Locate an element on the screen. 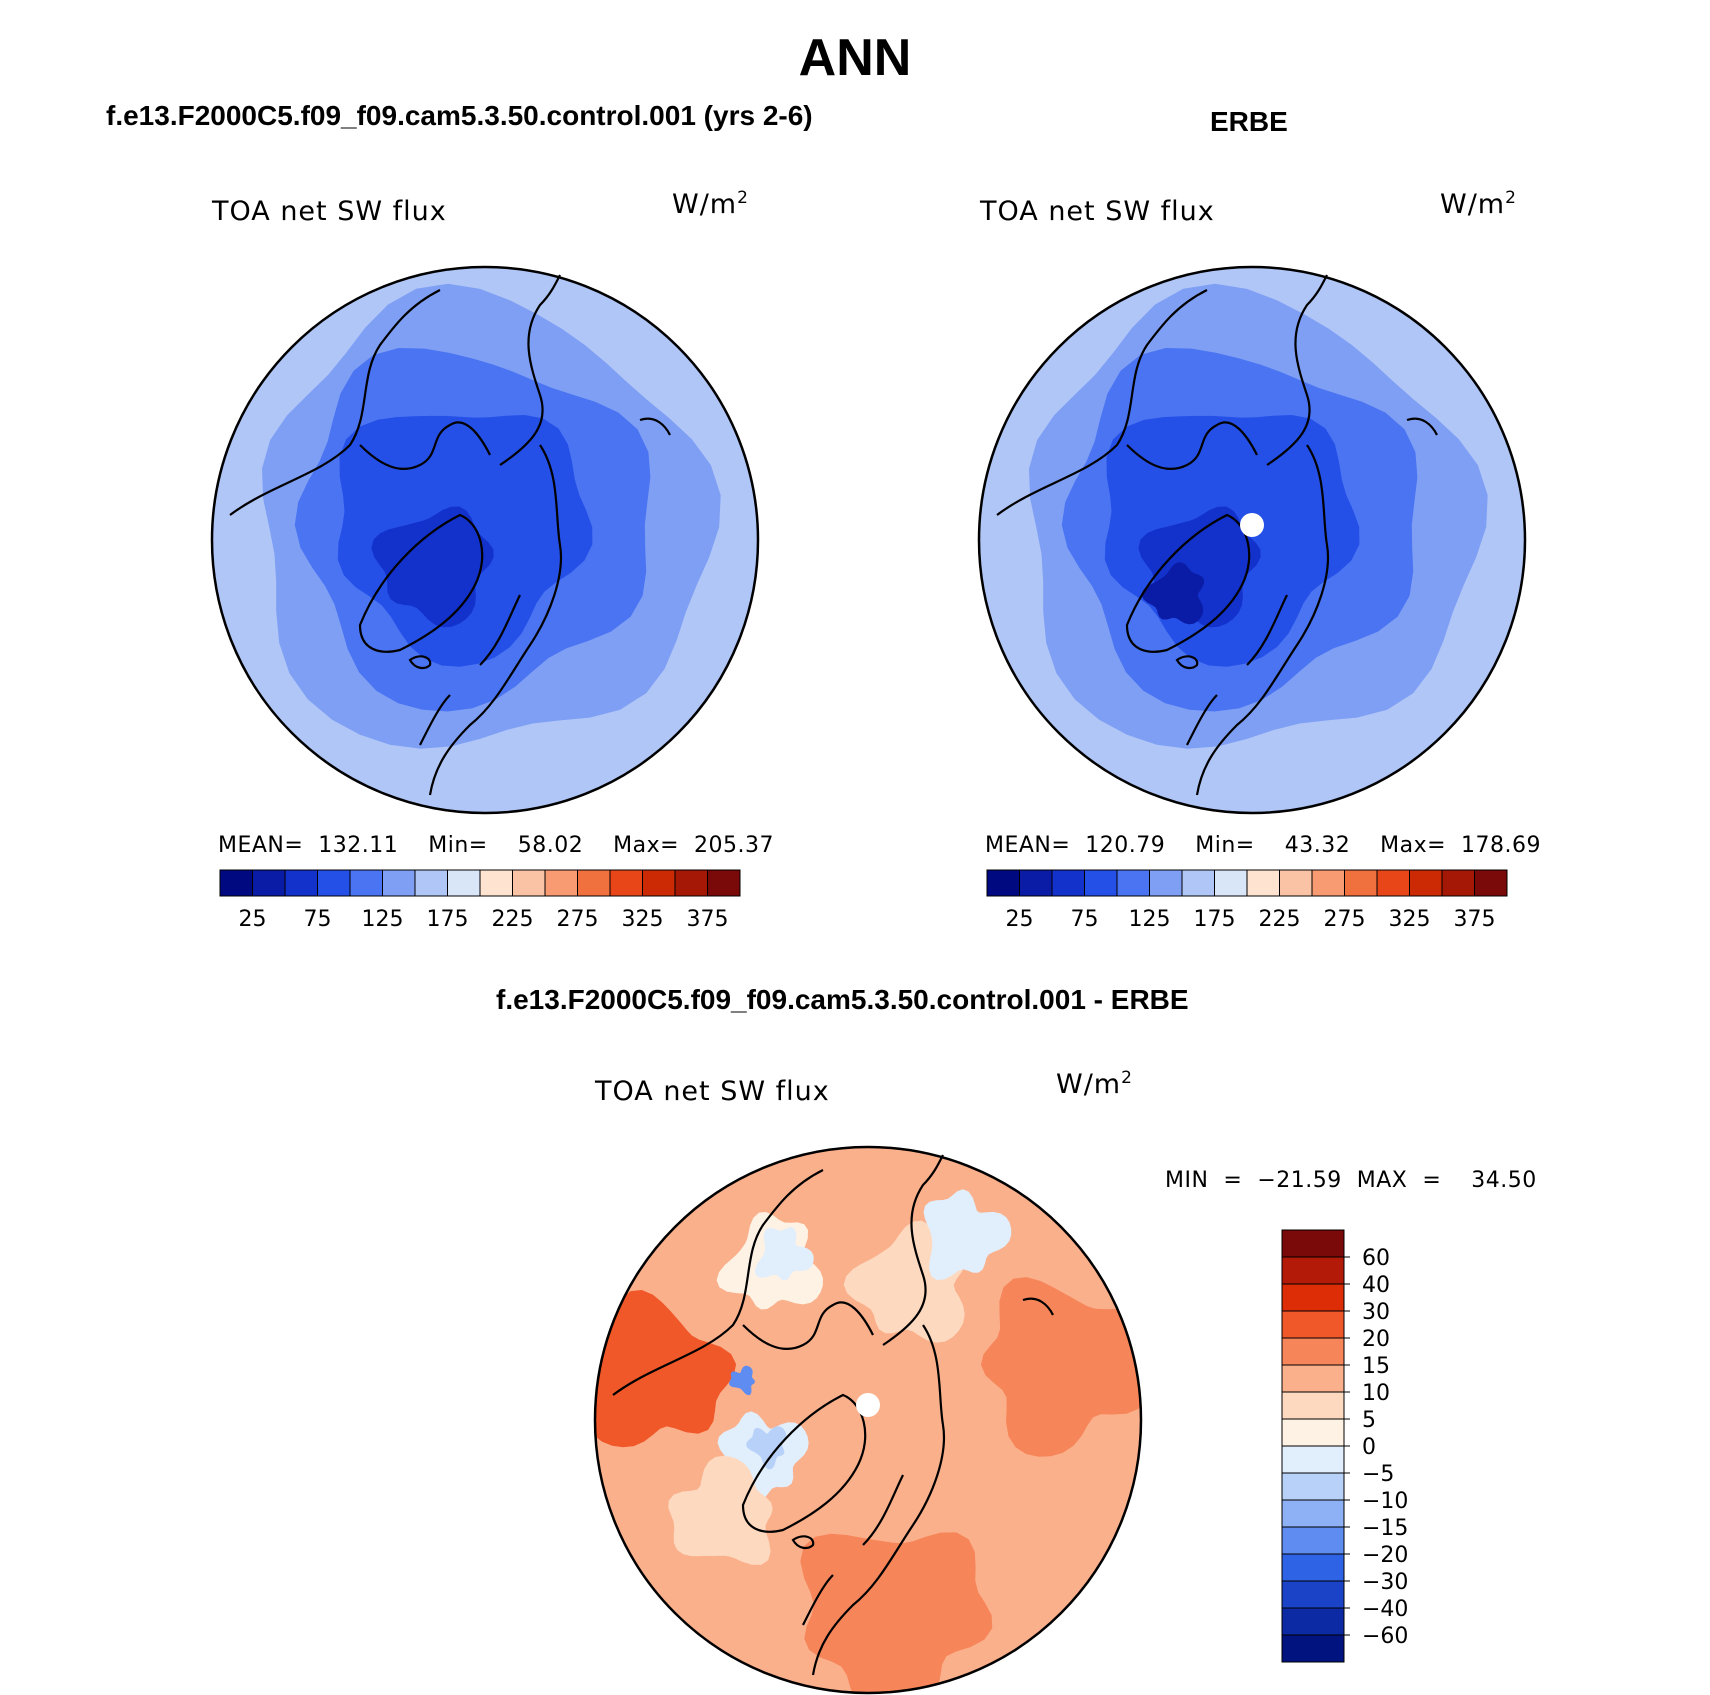  colorbar-obs-tick-label: 75 is located at coordinates (1085, 919).